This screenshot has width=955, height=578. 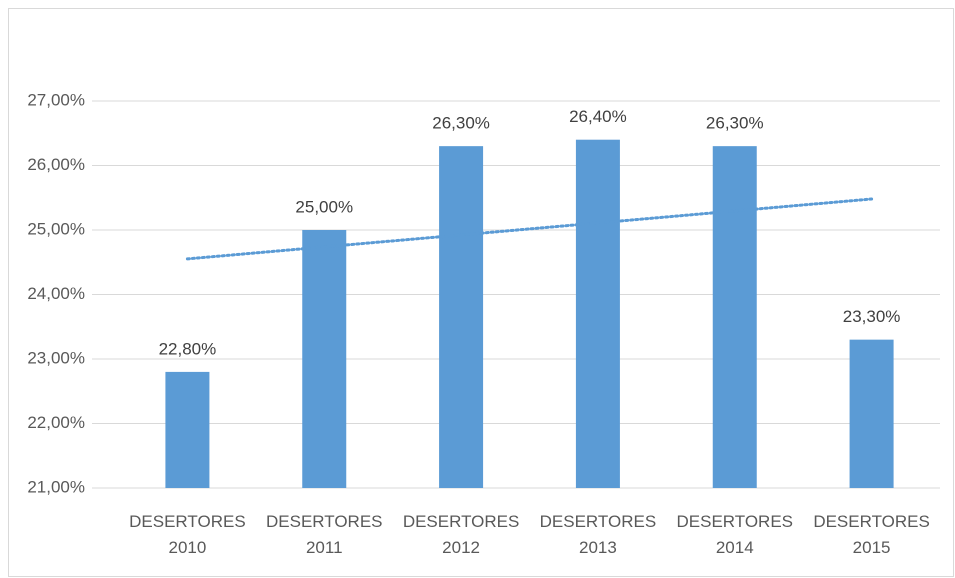 What do you see at coordinates (734, 534) in the screenshot?
I see `x-tick-label: DESERTORES 2014` at bounding box center [734, 534].